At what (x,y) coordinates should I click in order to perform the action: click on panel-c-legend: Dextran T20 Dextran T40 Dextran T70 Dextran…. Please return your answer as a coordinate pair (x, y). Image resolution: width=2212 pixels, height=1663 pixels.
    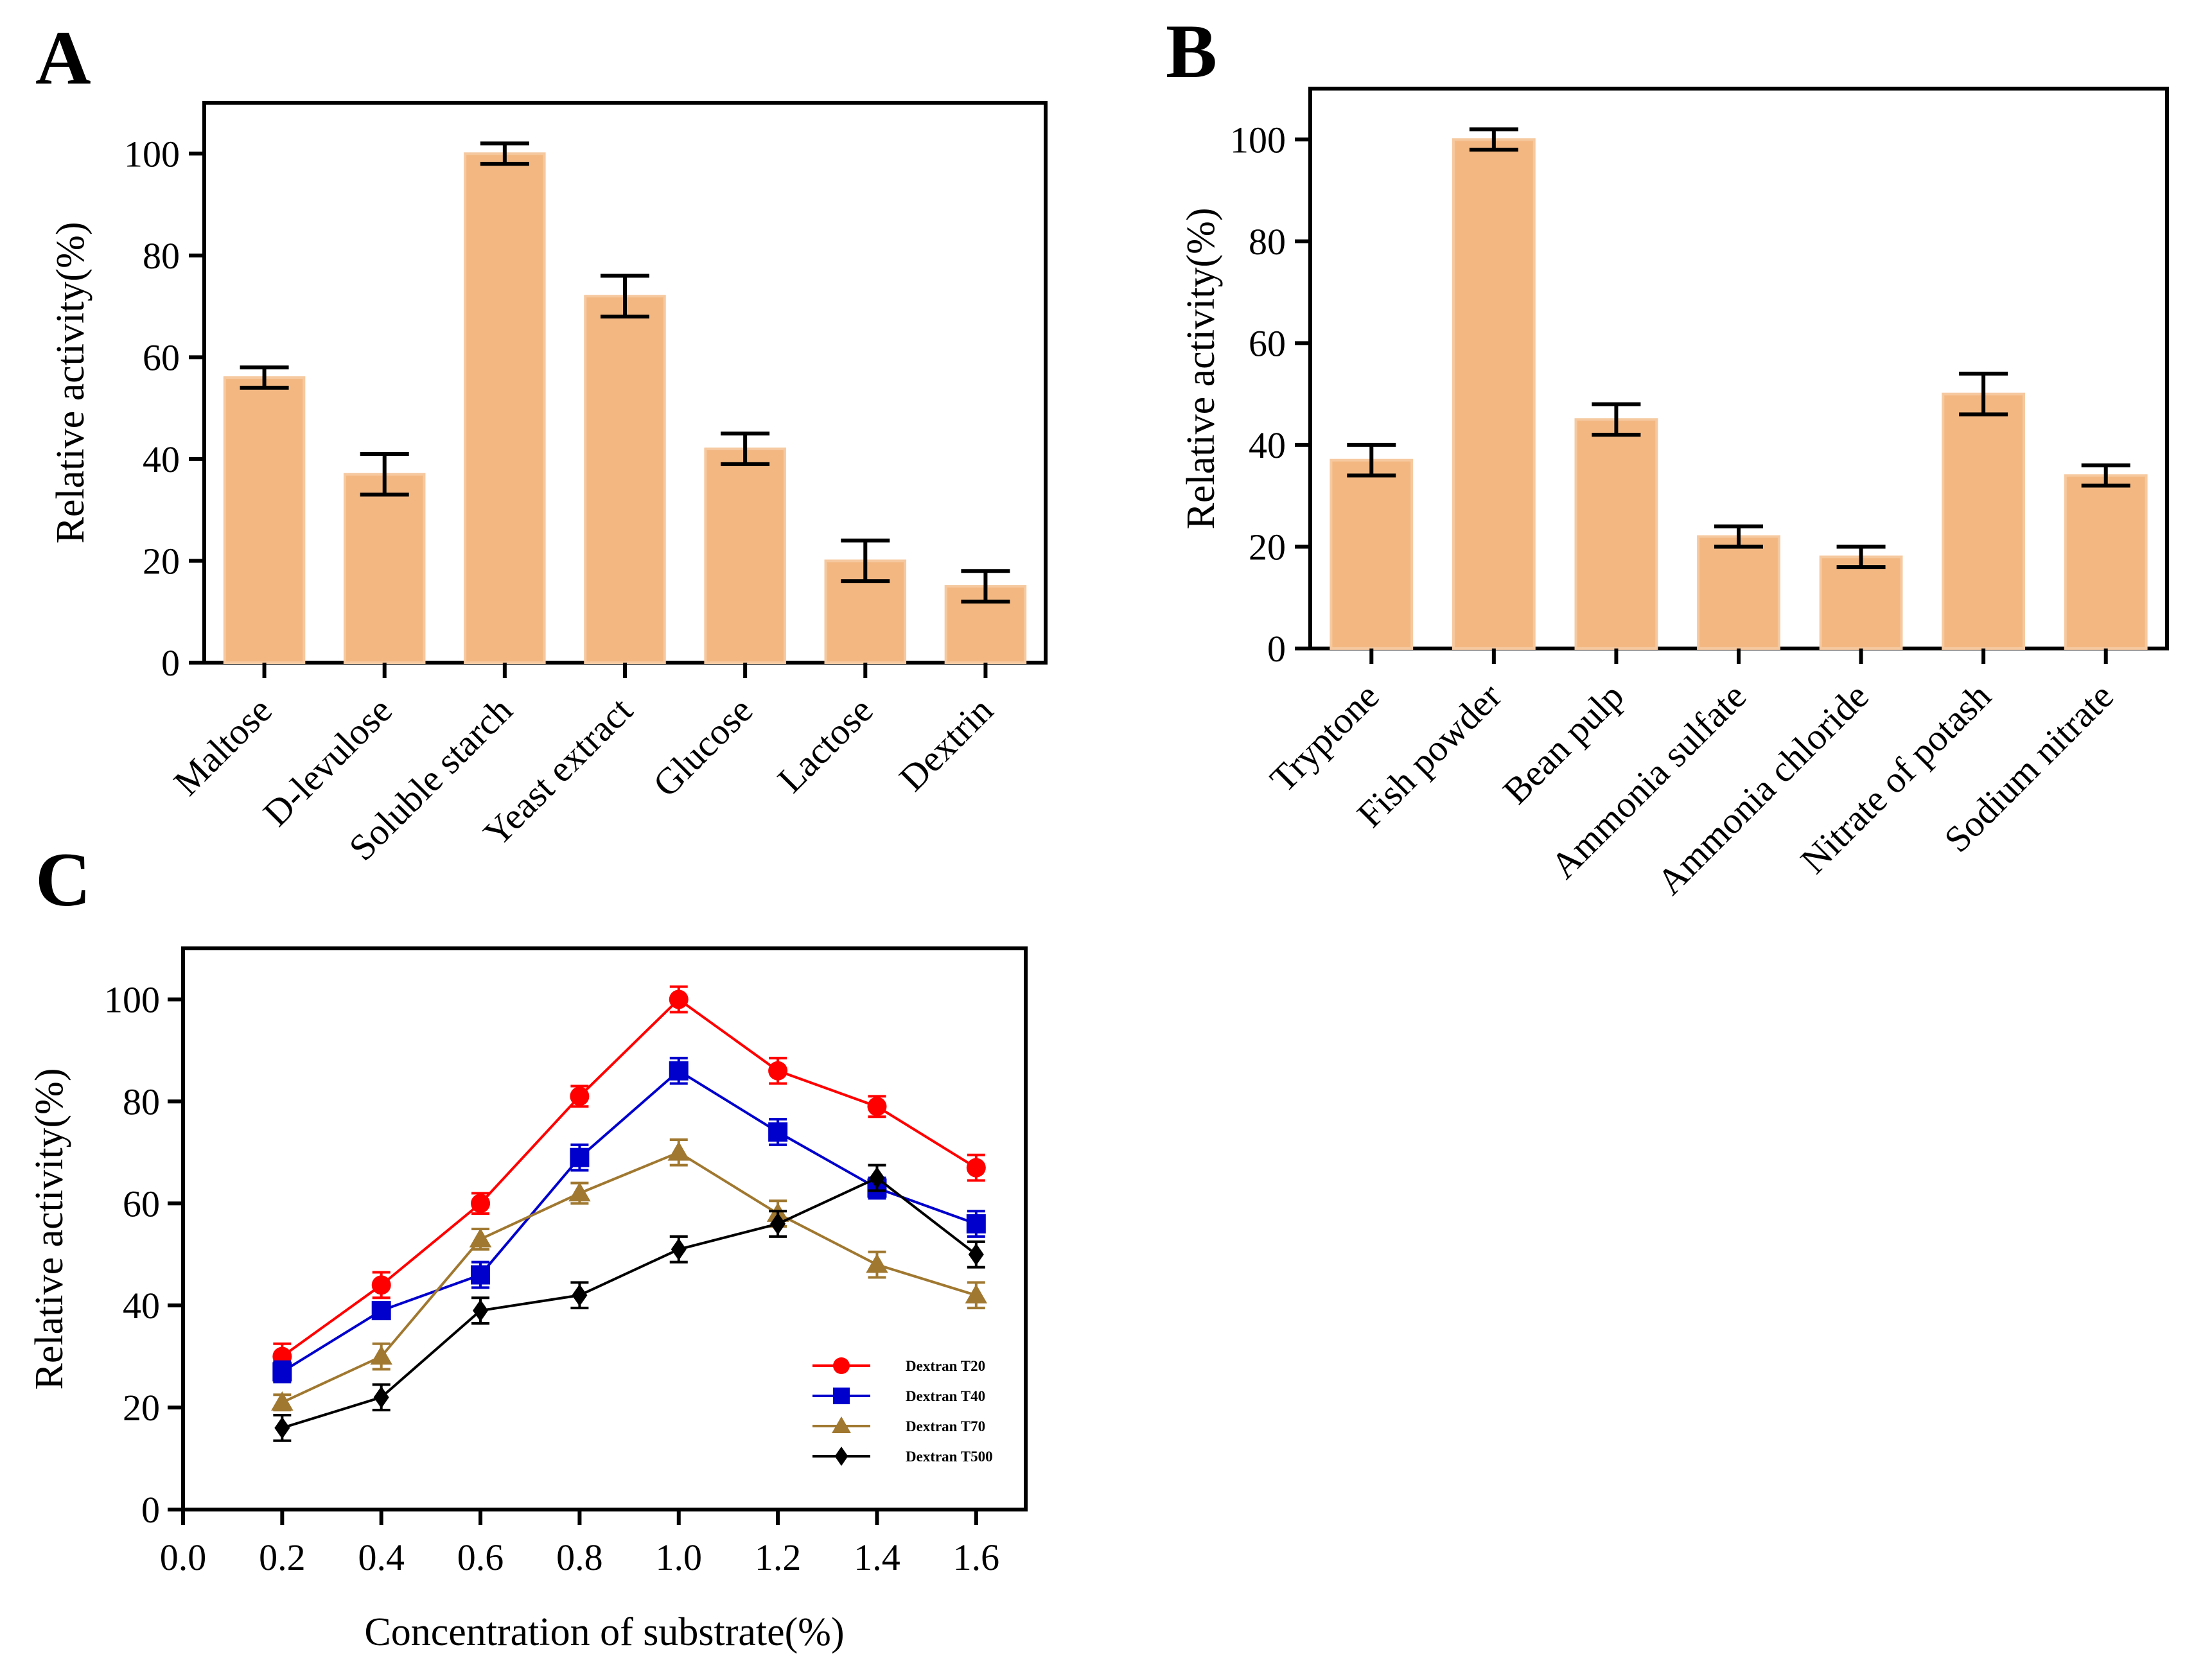
    Looking at the image, I should click on (903, 1411).